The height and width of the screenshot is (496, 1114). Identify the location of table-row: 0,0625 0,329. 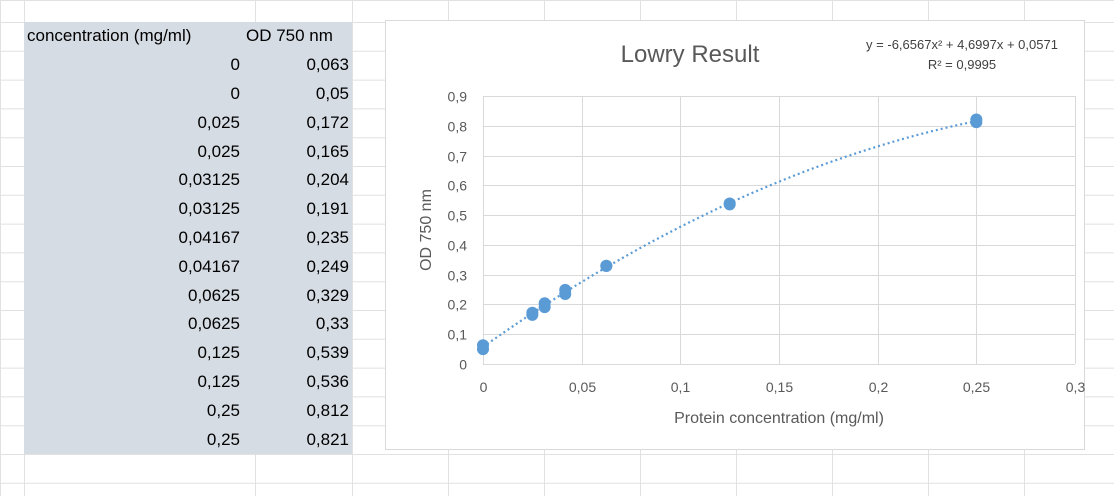
(188, 295).